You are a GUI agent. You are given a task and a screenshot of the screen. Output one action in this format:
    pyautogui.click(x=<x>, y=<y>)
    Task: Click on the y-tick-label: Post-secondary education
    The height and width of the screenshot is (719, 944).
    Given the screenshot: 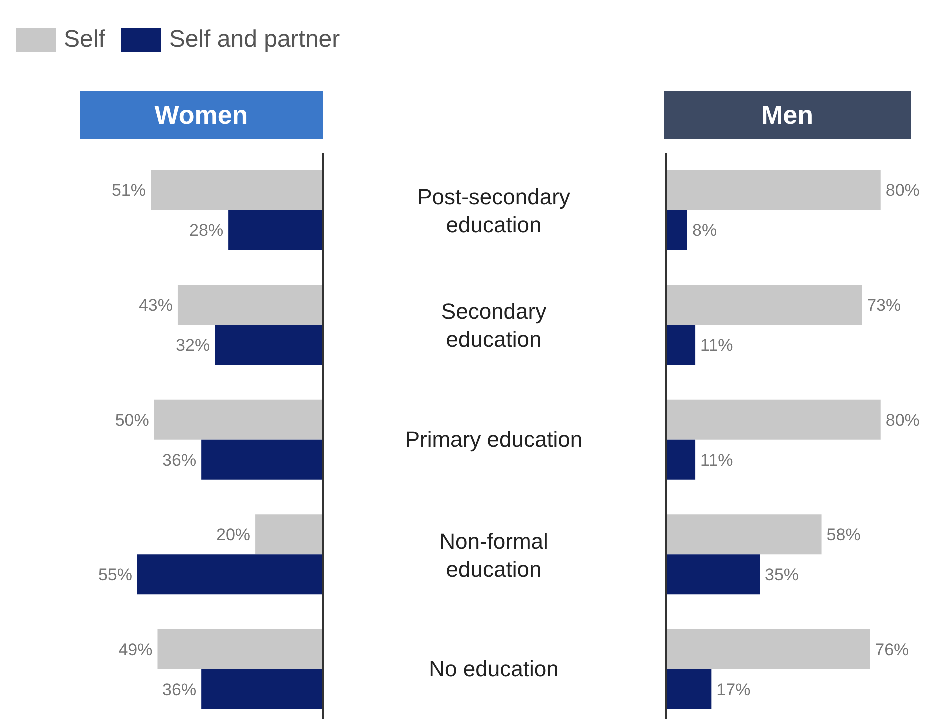 What is the action you would take?
    pyautogui.click(x=494, y=211)
    